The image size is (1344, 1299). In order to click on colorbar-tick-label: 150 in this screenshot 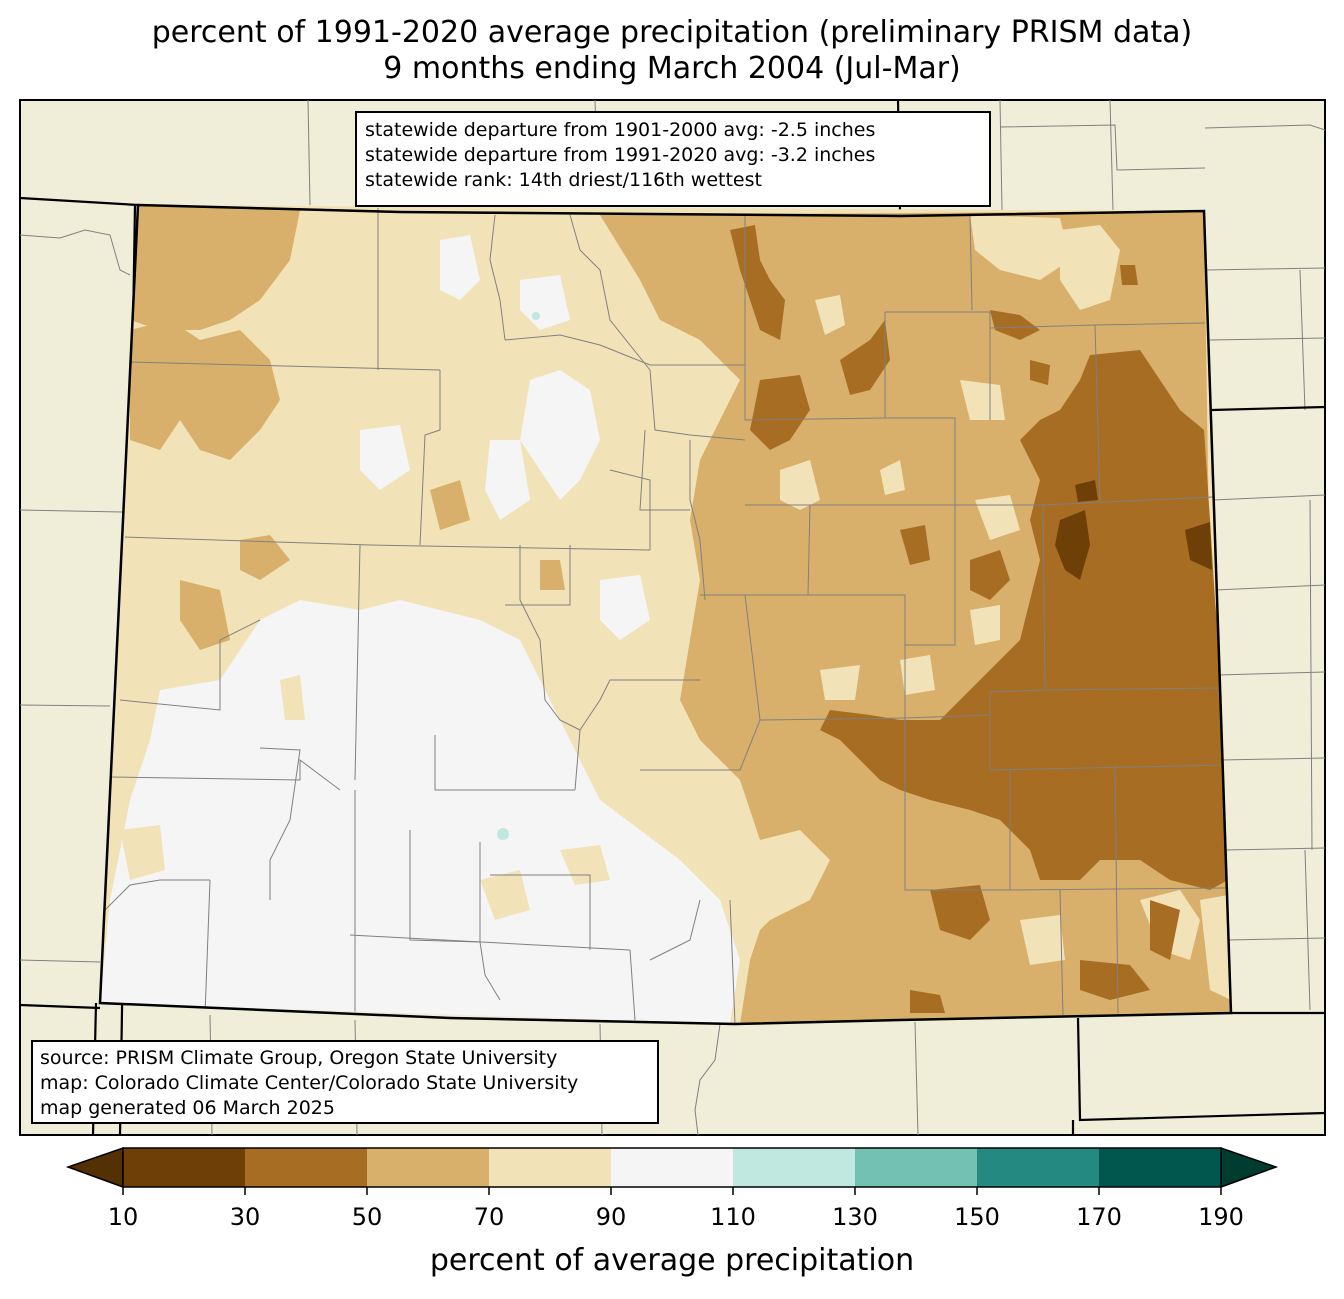, I will do `click(977, 1217)`.